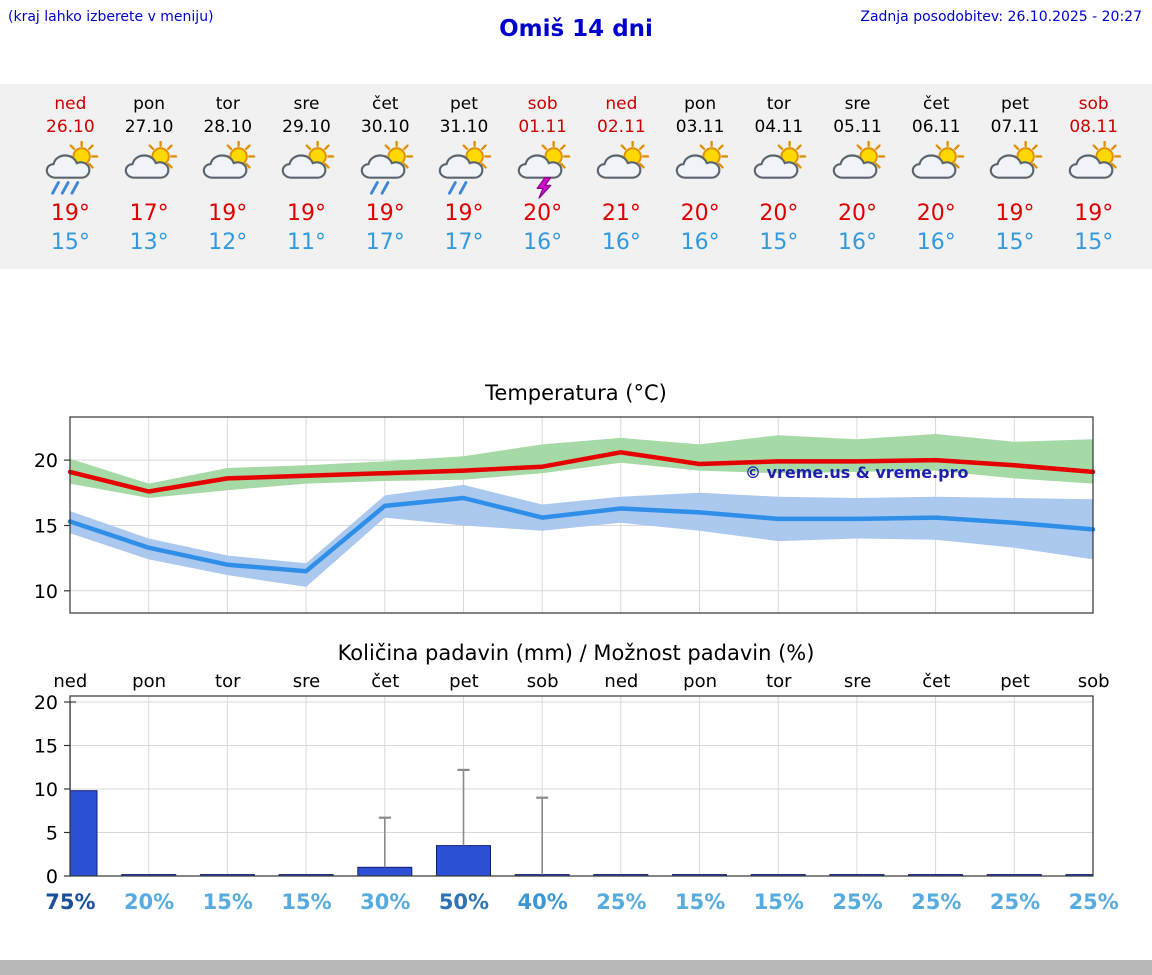 The width and height of the screenshot is (1152, 975). What do you see at coordinates (52, 834) in the screenshot?
I see `svg-text: 5` at bounding box center [52, 834].